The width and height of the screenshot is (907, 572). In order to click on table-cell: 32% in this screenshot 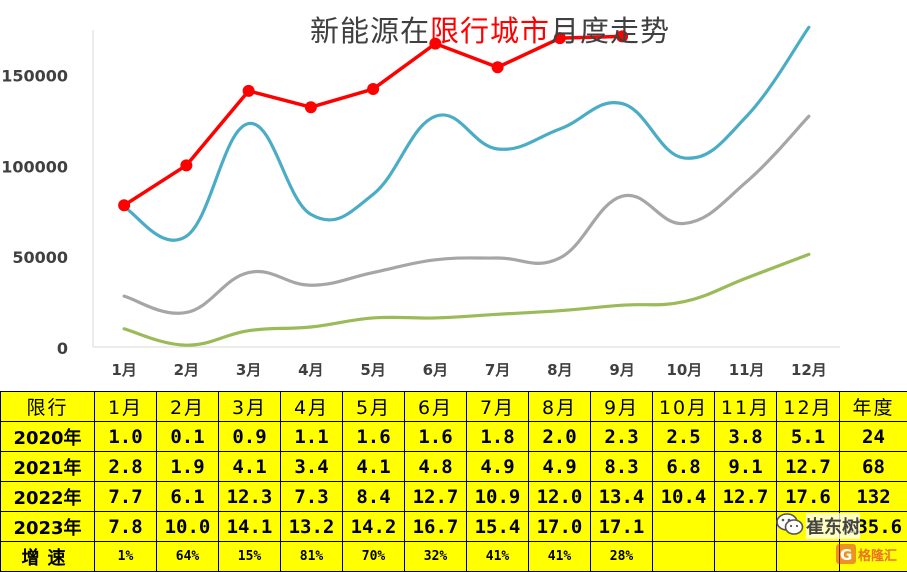, I will do `click(436, 557)`.